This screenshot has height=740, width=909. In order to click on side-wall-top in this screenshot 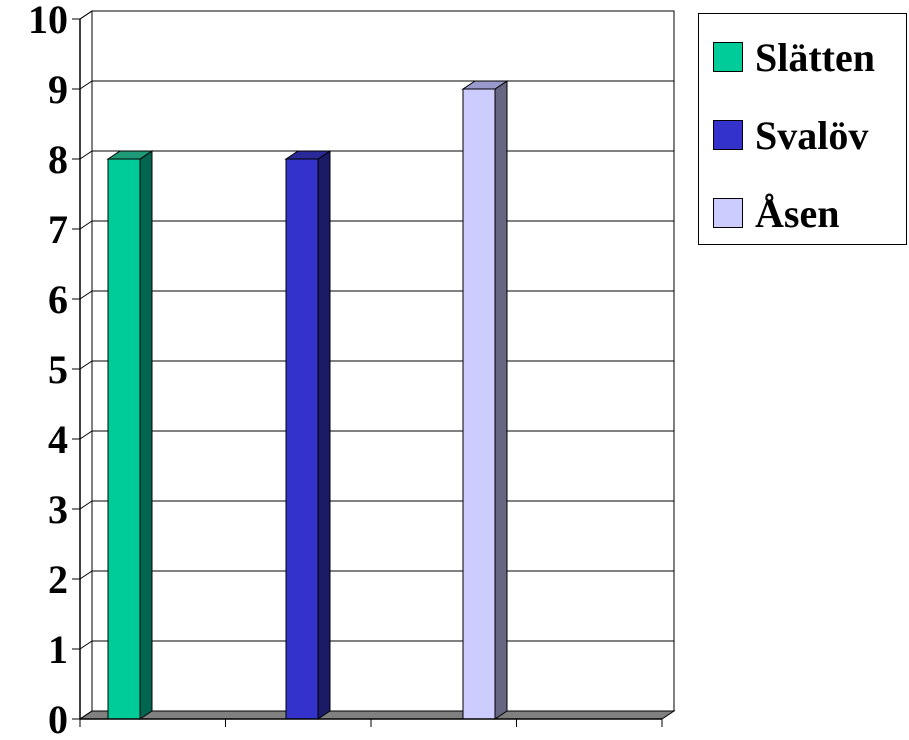, I will do `click(86, 15)`.